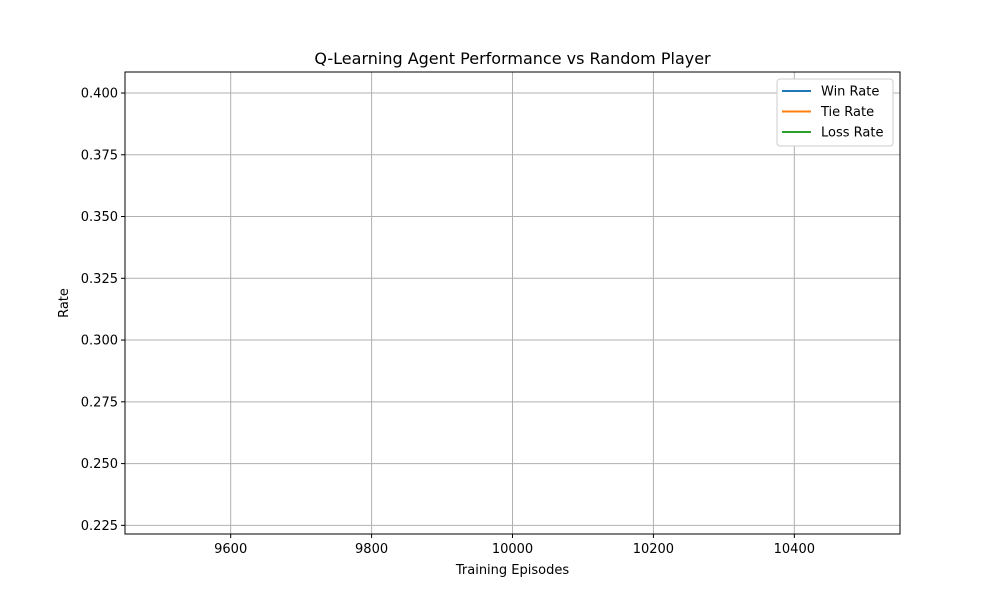 This screenshot has width=1000, height=600. What do you see at coordinates (99, 217) in the screenshot?
I see `y-tick-label: 0.350` at bounding box center [99, 217].